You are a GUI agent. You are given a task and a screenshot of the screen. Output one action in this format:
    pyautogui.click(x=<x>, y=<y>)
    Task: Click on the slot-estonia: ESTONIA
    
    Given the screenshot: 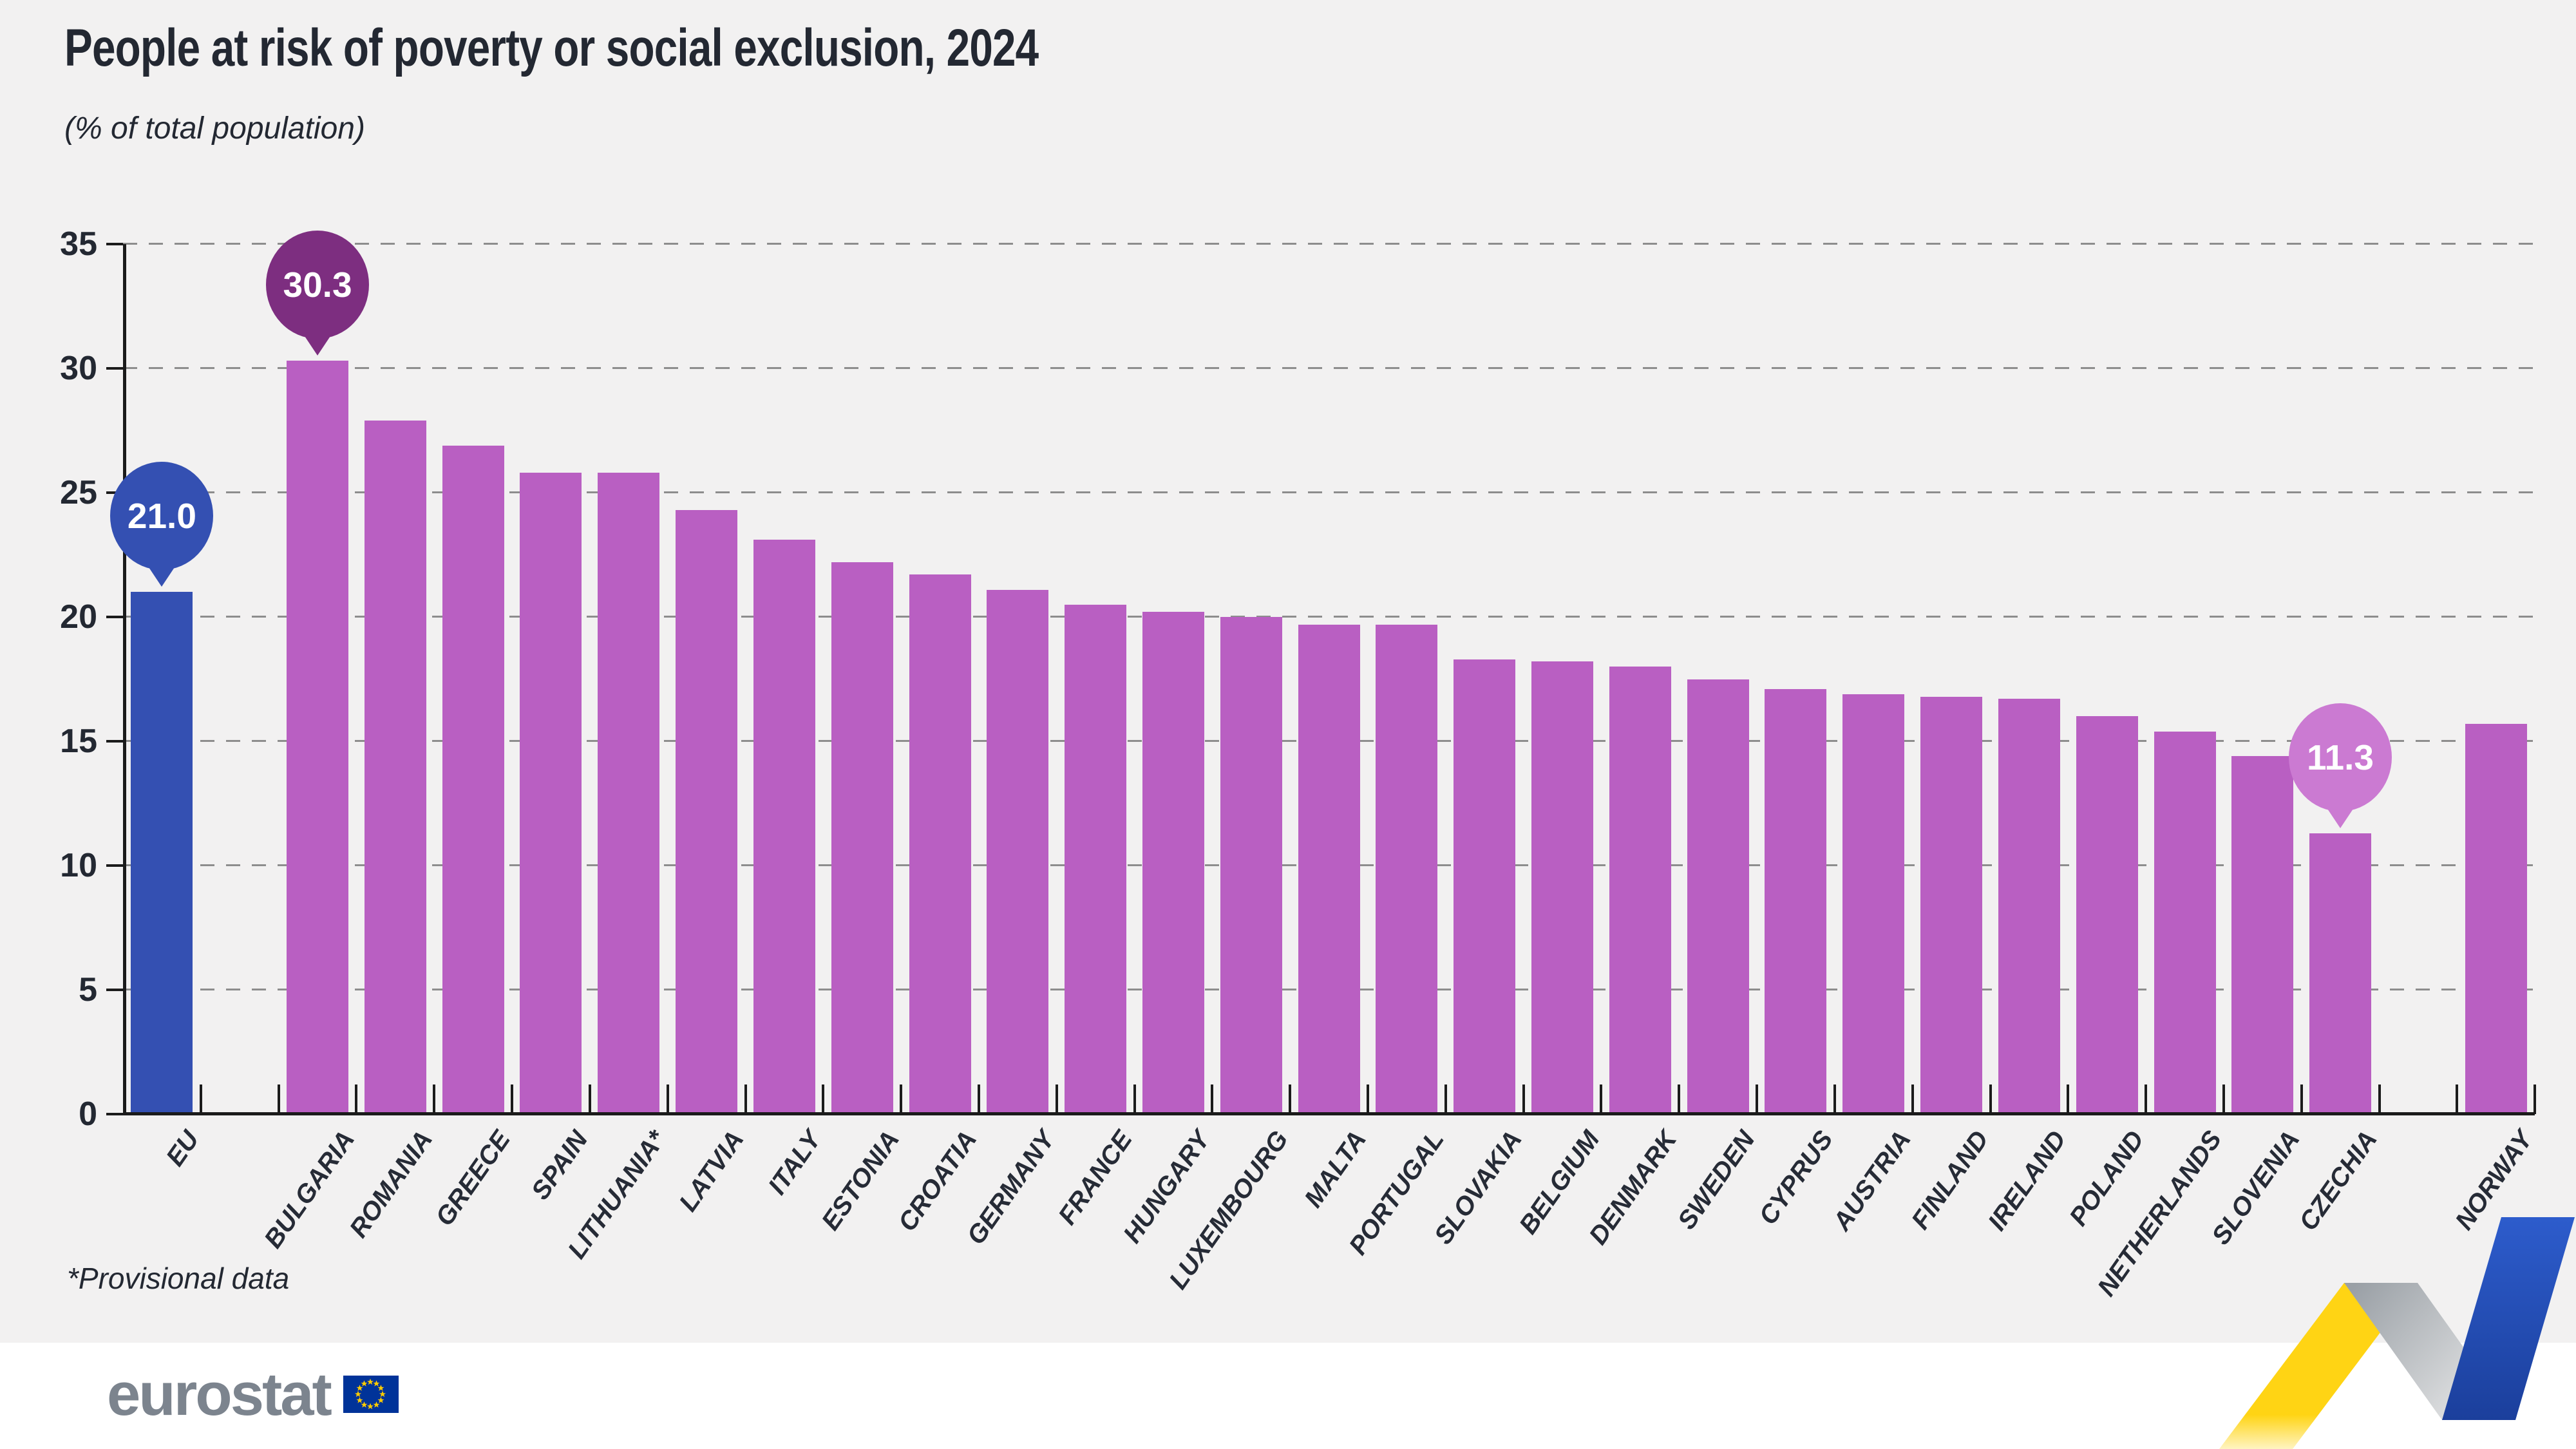 What is the action you would take?
    pyautogui.click(x=860, y=740)
    